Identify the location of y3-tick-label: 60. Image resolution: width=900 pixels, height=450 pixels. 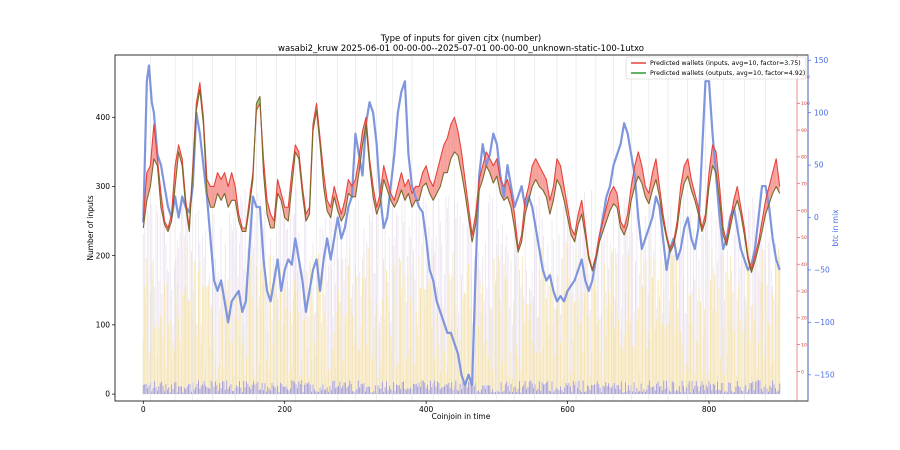
(804, 211).